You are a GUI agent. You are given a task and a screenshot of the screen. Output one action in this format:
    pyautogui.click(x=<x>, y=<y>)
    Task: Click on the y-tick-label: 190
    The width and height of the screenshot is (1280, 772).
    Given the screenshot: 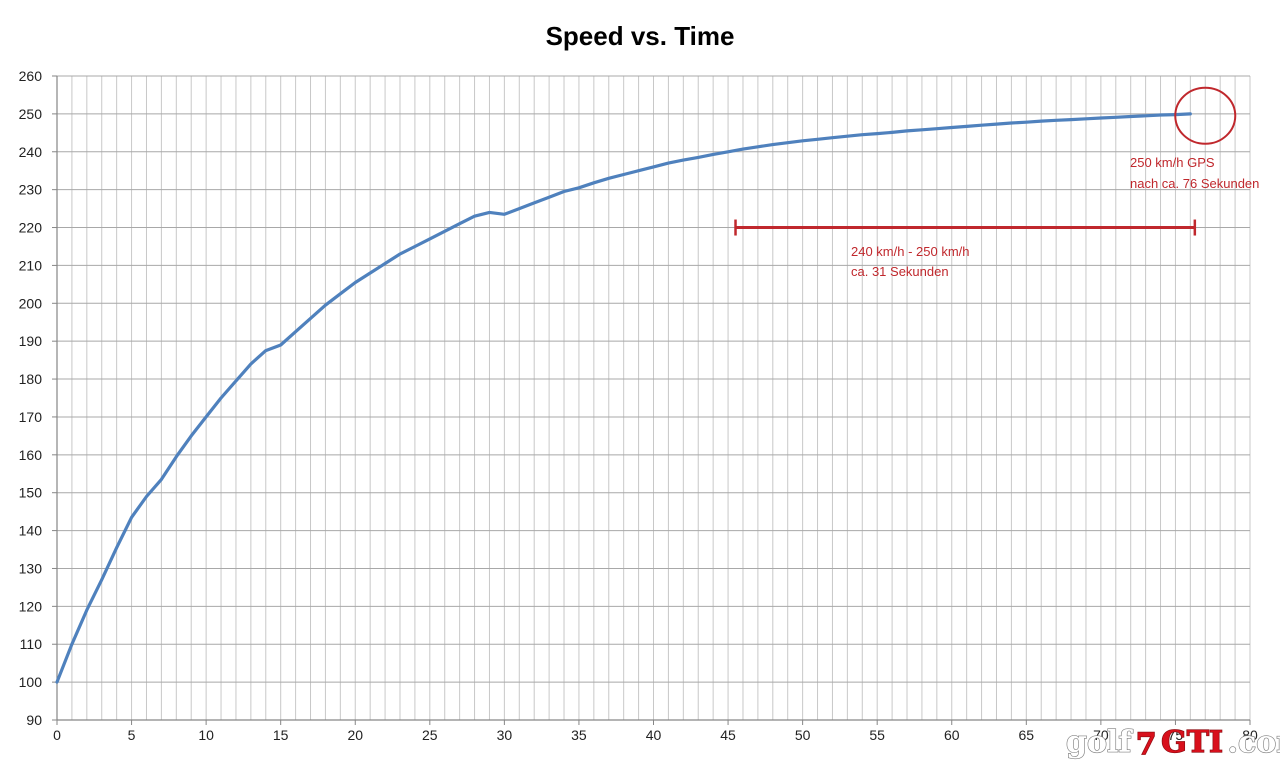 What is the action you would take?
    pyautogui.click(x=31, y=341)
    